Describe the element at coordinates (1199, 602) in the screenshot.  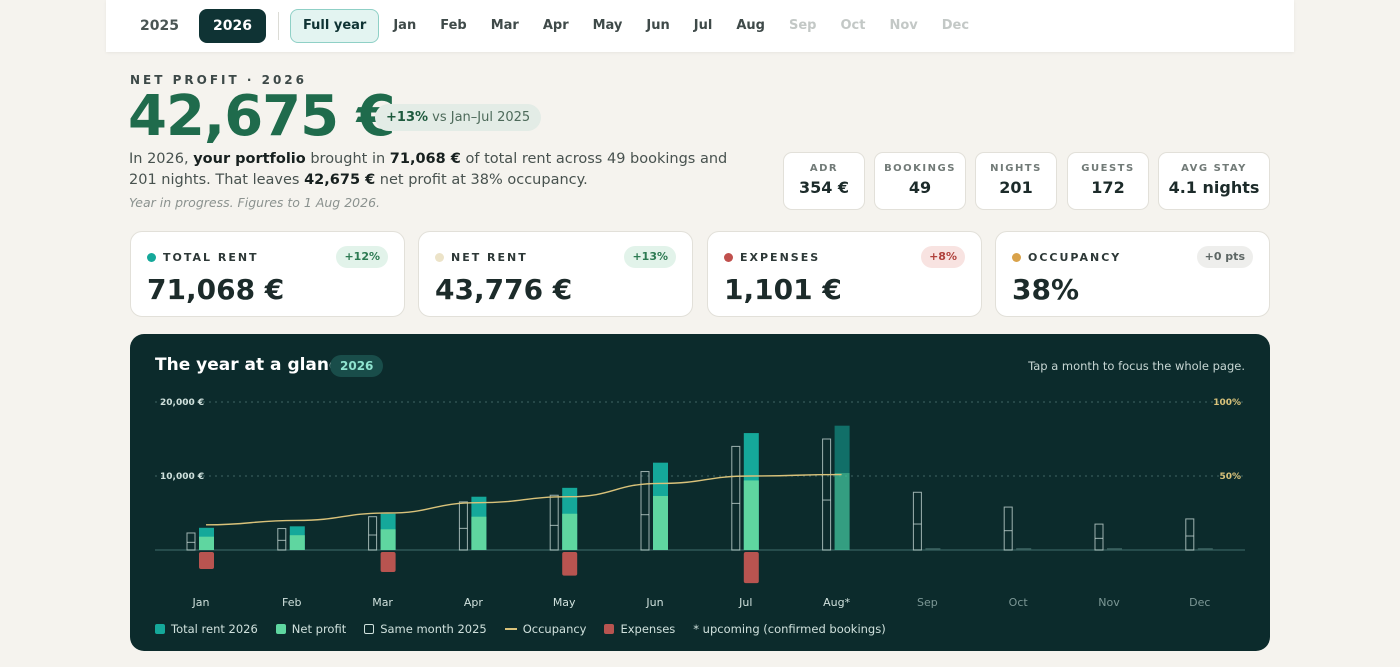
I see `x-tick-label: Dec` at that location.